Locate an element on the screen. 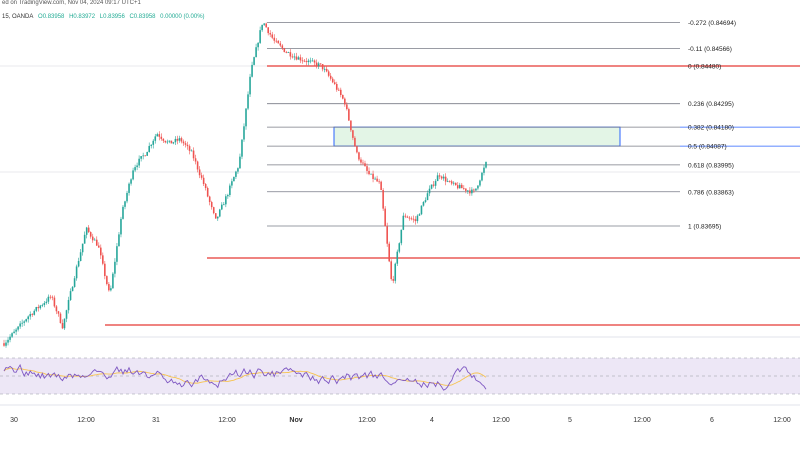 The image size is (800, 450). fib-zone-box is located at coordinates (477, 136).